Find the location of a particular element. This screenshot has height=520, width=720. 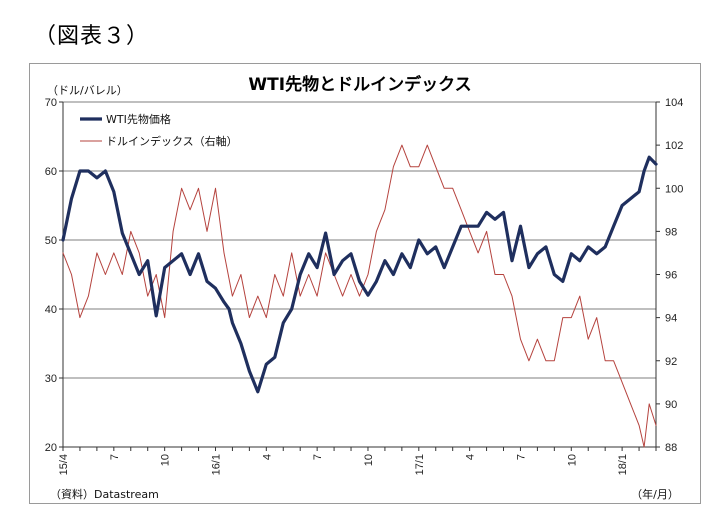

y-left-tick-label: 30 is located at coordinates (51, 379).